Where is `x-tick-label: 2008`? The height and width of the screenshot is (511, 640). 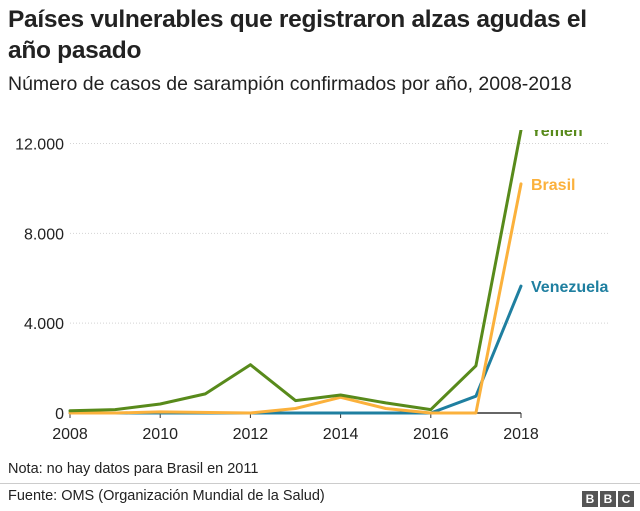 x-tick-label: 2008 is located at coordinates (70, 434).